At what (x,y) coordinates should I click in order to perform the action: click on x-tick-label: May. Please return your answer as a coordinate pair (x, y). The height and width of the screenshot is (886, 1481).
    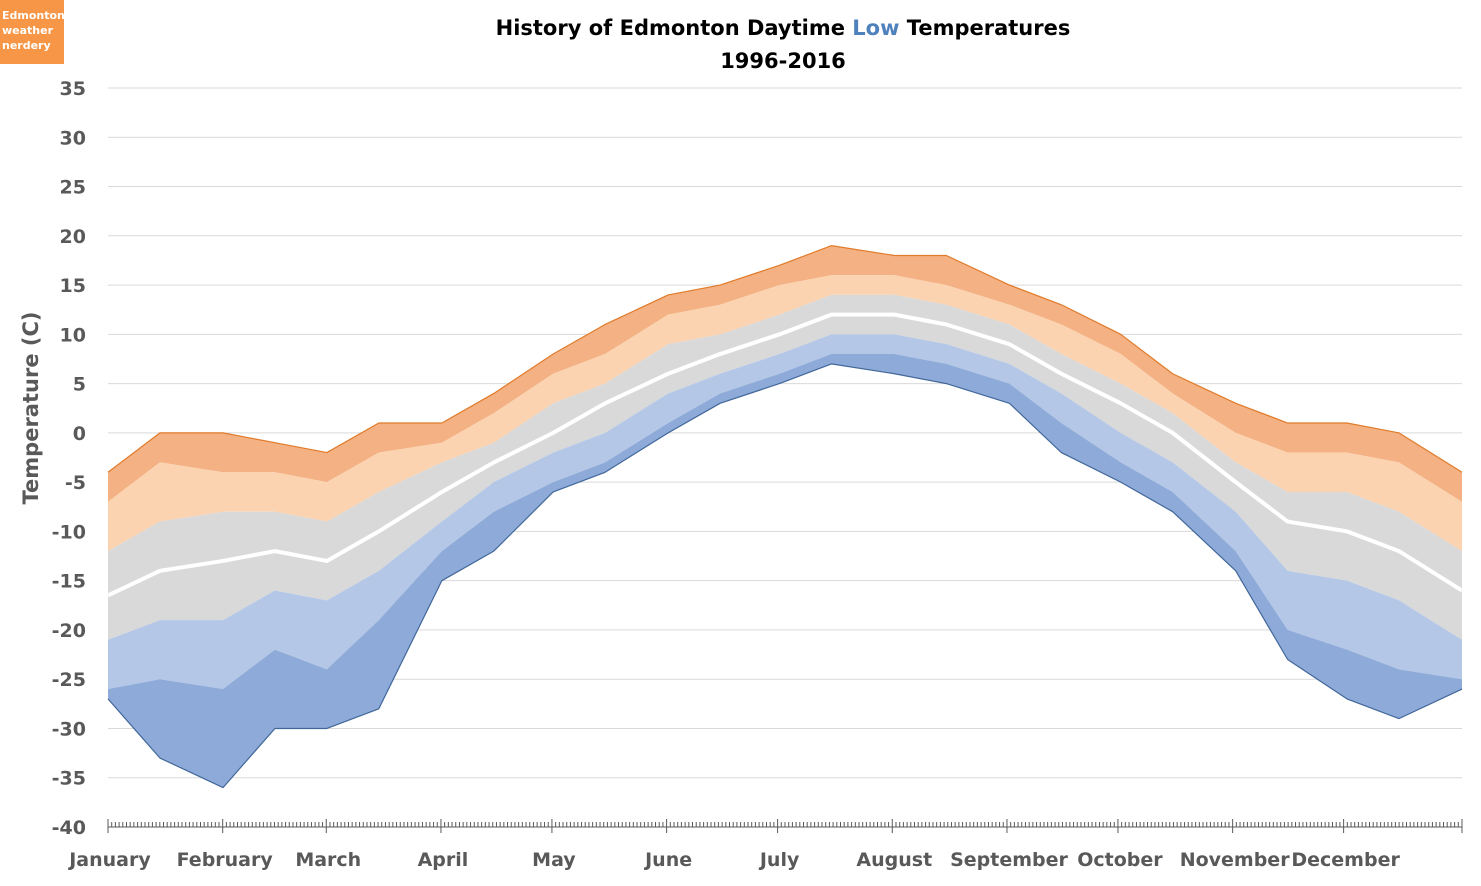
    Looking at the image, I should click on (554, 860).